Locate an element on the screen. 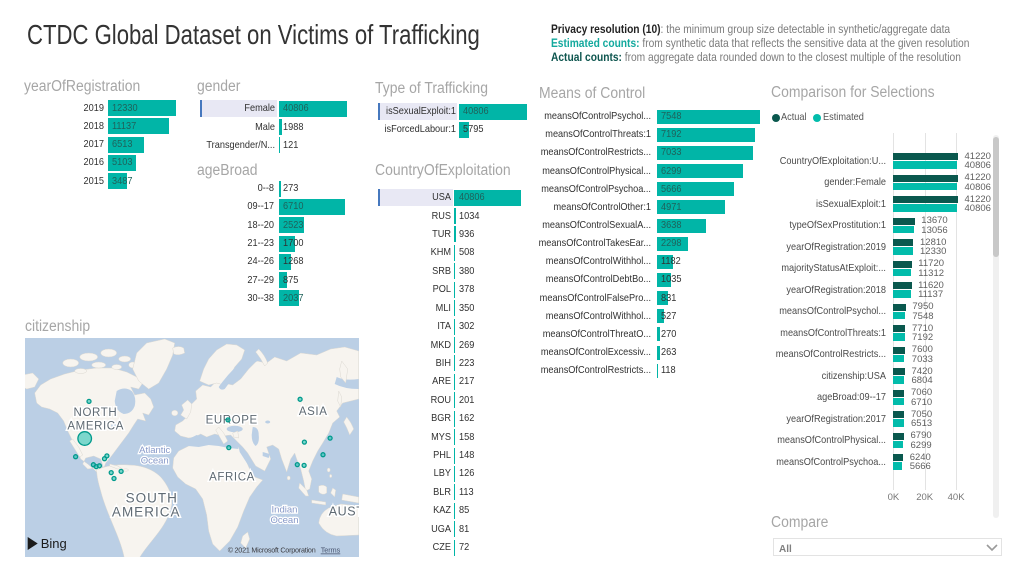 Image resolution: width=1024 pixels, height=576 pixels. svg-text: SOUTH is located at coordinates (151, 497).